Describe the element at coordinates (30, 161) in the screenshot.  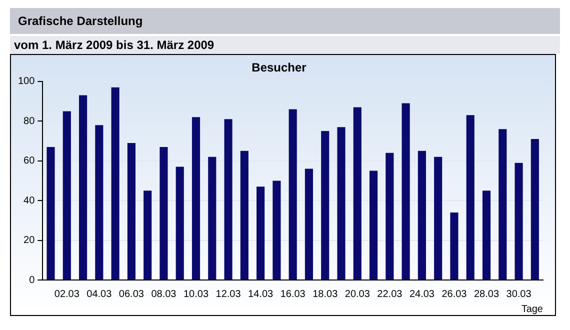
I see `y-tick-label: 60` at that location.